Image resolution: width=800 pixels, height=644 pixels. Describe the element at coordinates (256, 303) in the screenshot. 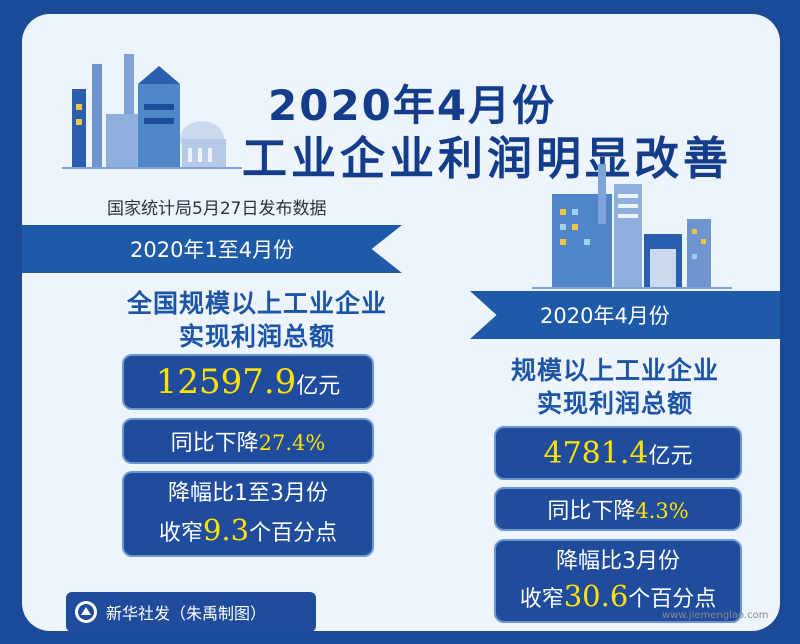

I see `left-heading-line-1: 全国规模以上工业企业` at that location.